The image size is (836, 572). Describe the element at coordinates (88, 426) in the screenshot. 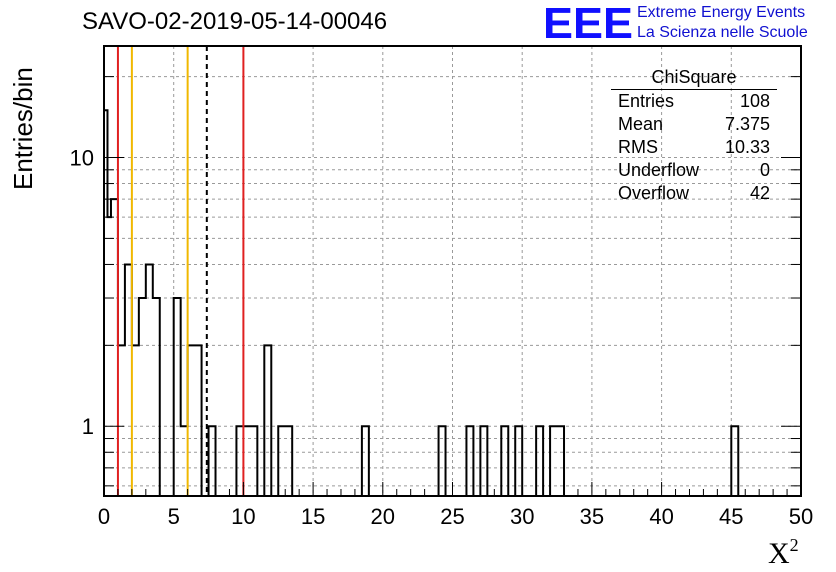

I see `y-tick-label: 1` at that location.